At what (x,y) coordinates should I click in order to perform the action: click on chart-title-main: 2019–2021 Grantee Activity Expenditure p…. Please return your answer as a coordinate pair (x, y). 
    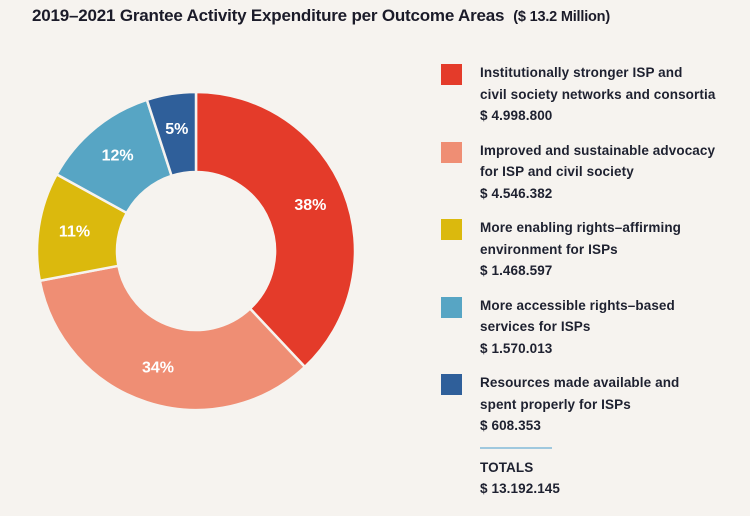
    Looking at the image, I should click on (268, 15).